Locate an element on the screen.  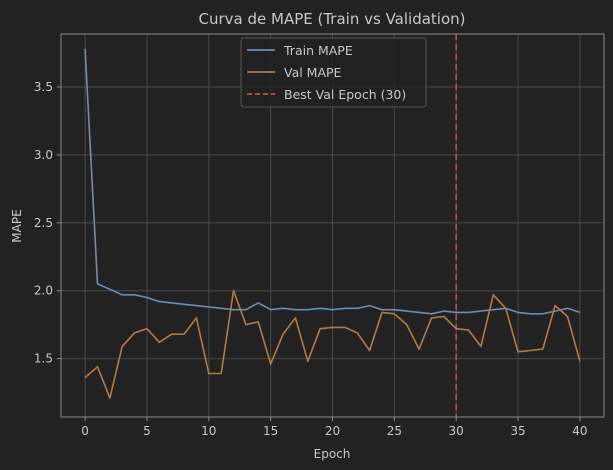
x-tick-label: 35 is located at coordinates (517, 431).